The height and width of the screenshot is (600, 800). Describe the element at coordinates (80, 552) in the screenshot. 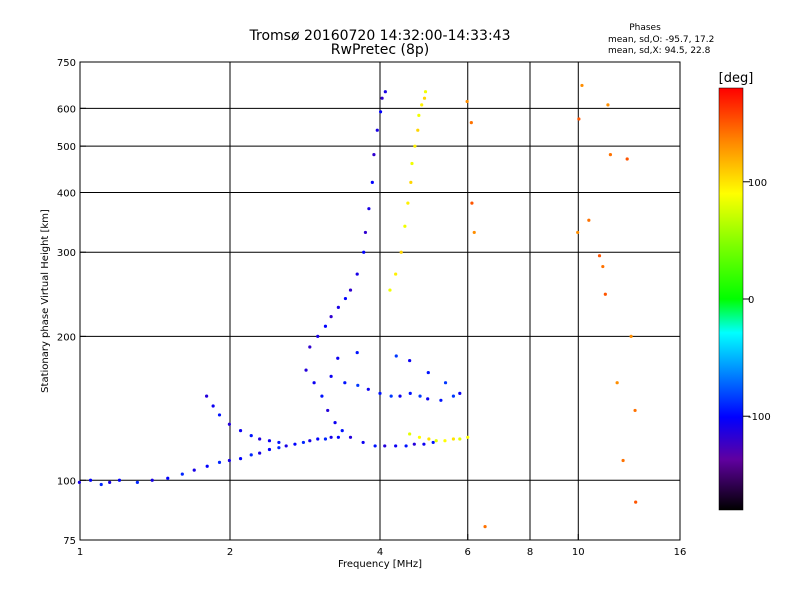

I see `x-tick-label: 1` at that location.